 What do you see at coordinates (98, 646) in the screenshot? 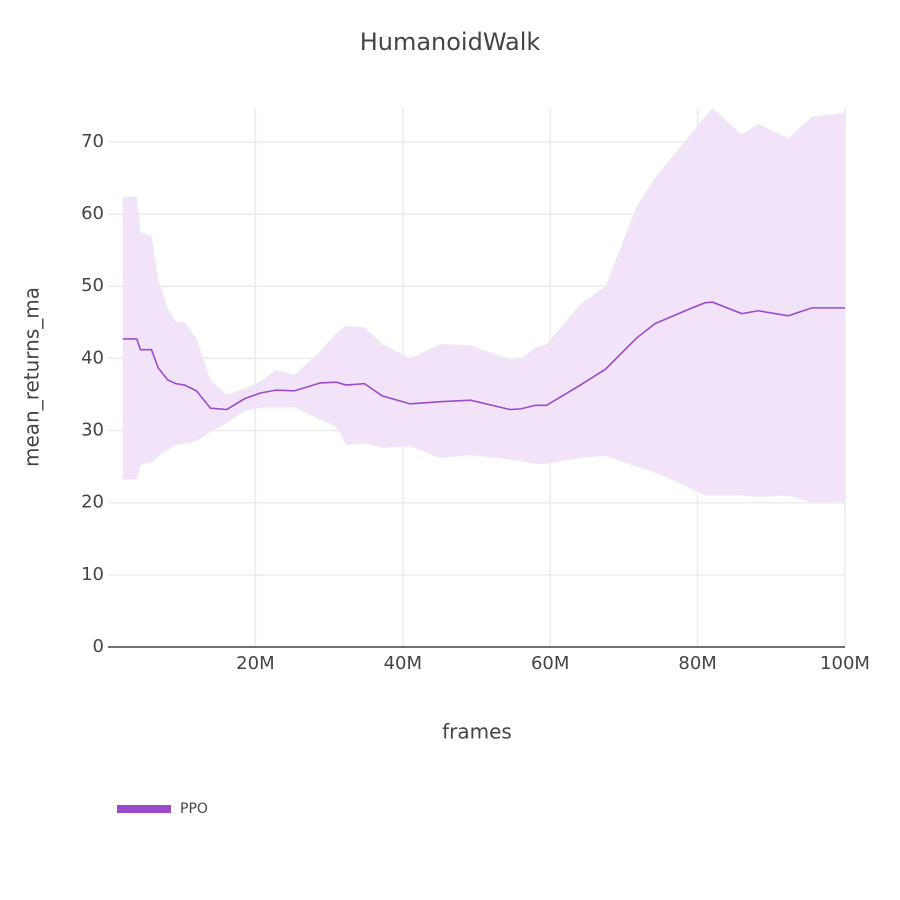
I see `y-tick-label: 0` at bounding box center [98, 646].